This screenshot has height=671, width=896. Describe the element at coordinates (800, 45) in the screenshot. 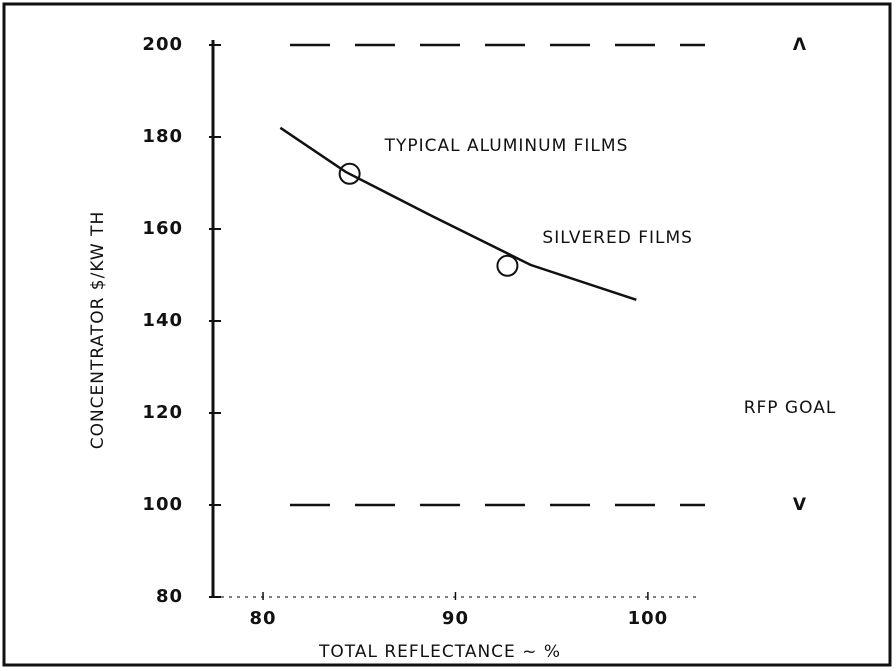

I see `reference-label: Λ` at that location.